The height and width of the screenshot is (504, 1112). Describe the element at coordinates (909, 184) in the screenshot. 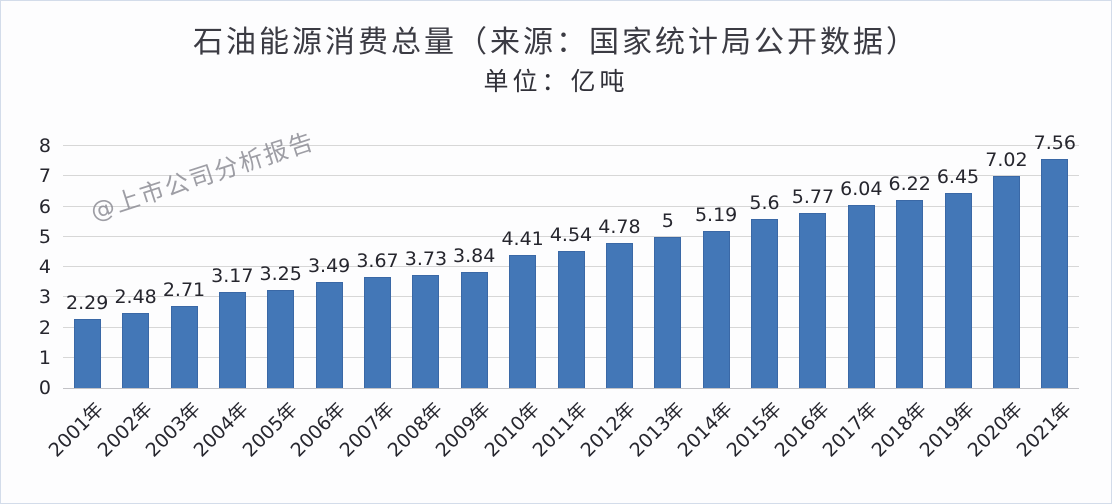

I see `bar-value-label: 6.22` at that location.